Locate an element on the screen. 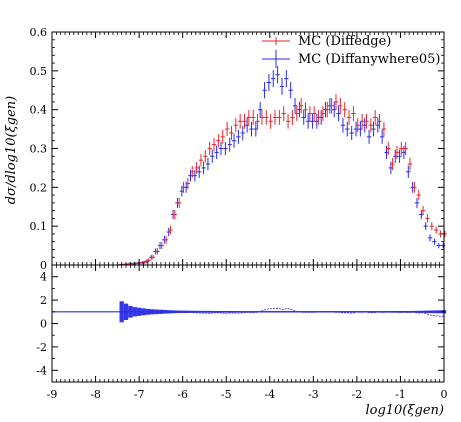 The width and height of the screenshot is (461, 422). y-axis-label: dσ/dlog10(ξgen) is located at coordinates (11, 150).